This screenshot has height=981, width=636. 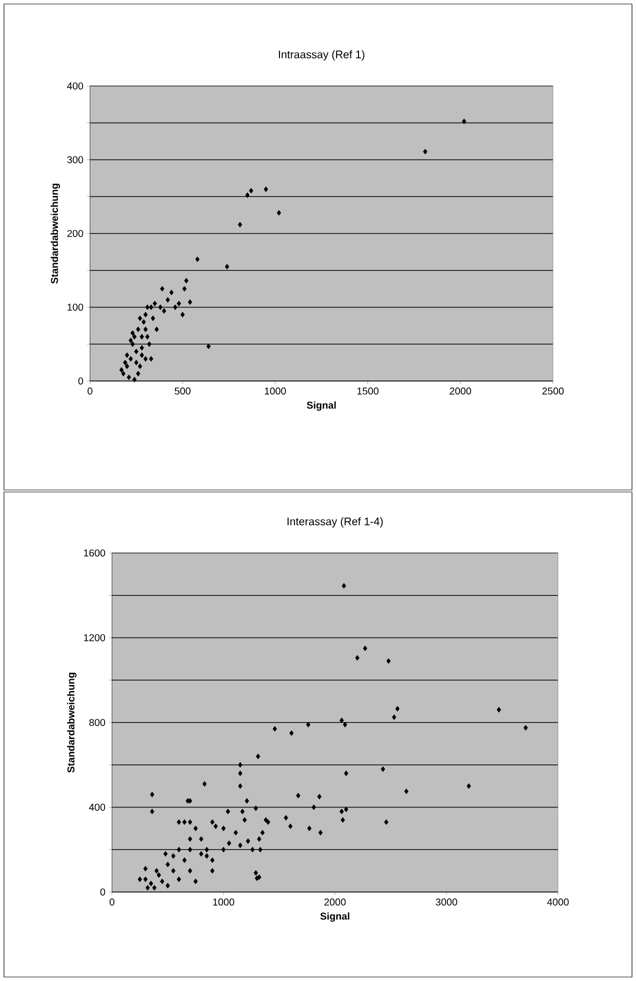 I want to click on y-tick-label: 200, so click(x=75, y=234).